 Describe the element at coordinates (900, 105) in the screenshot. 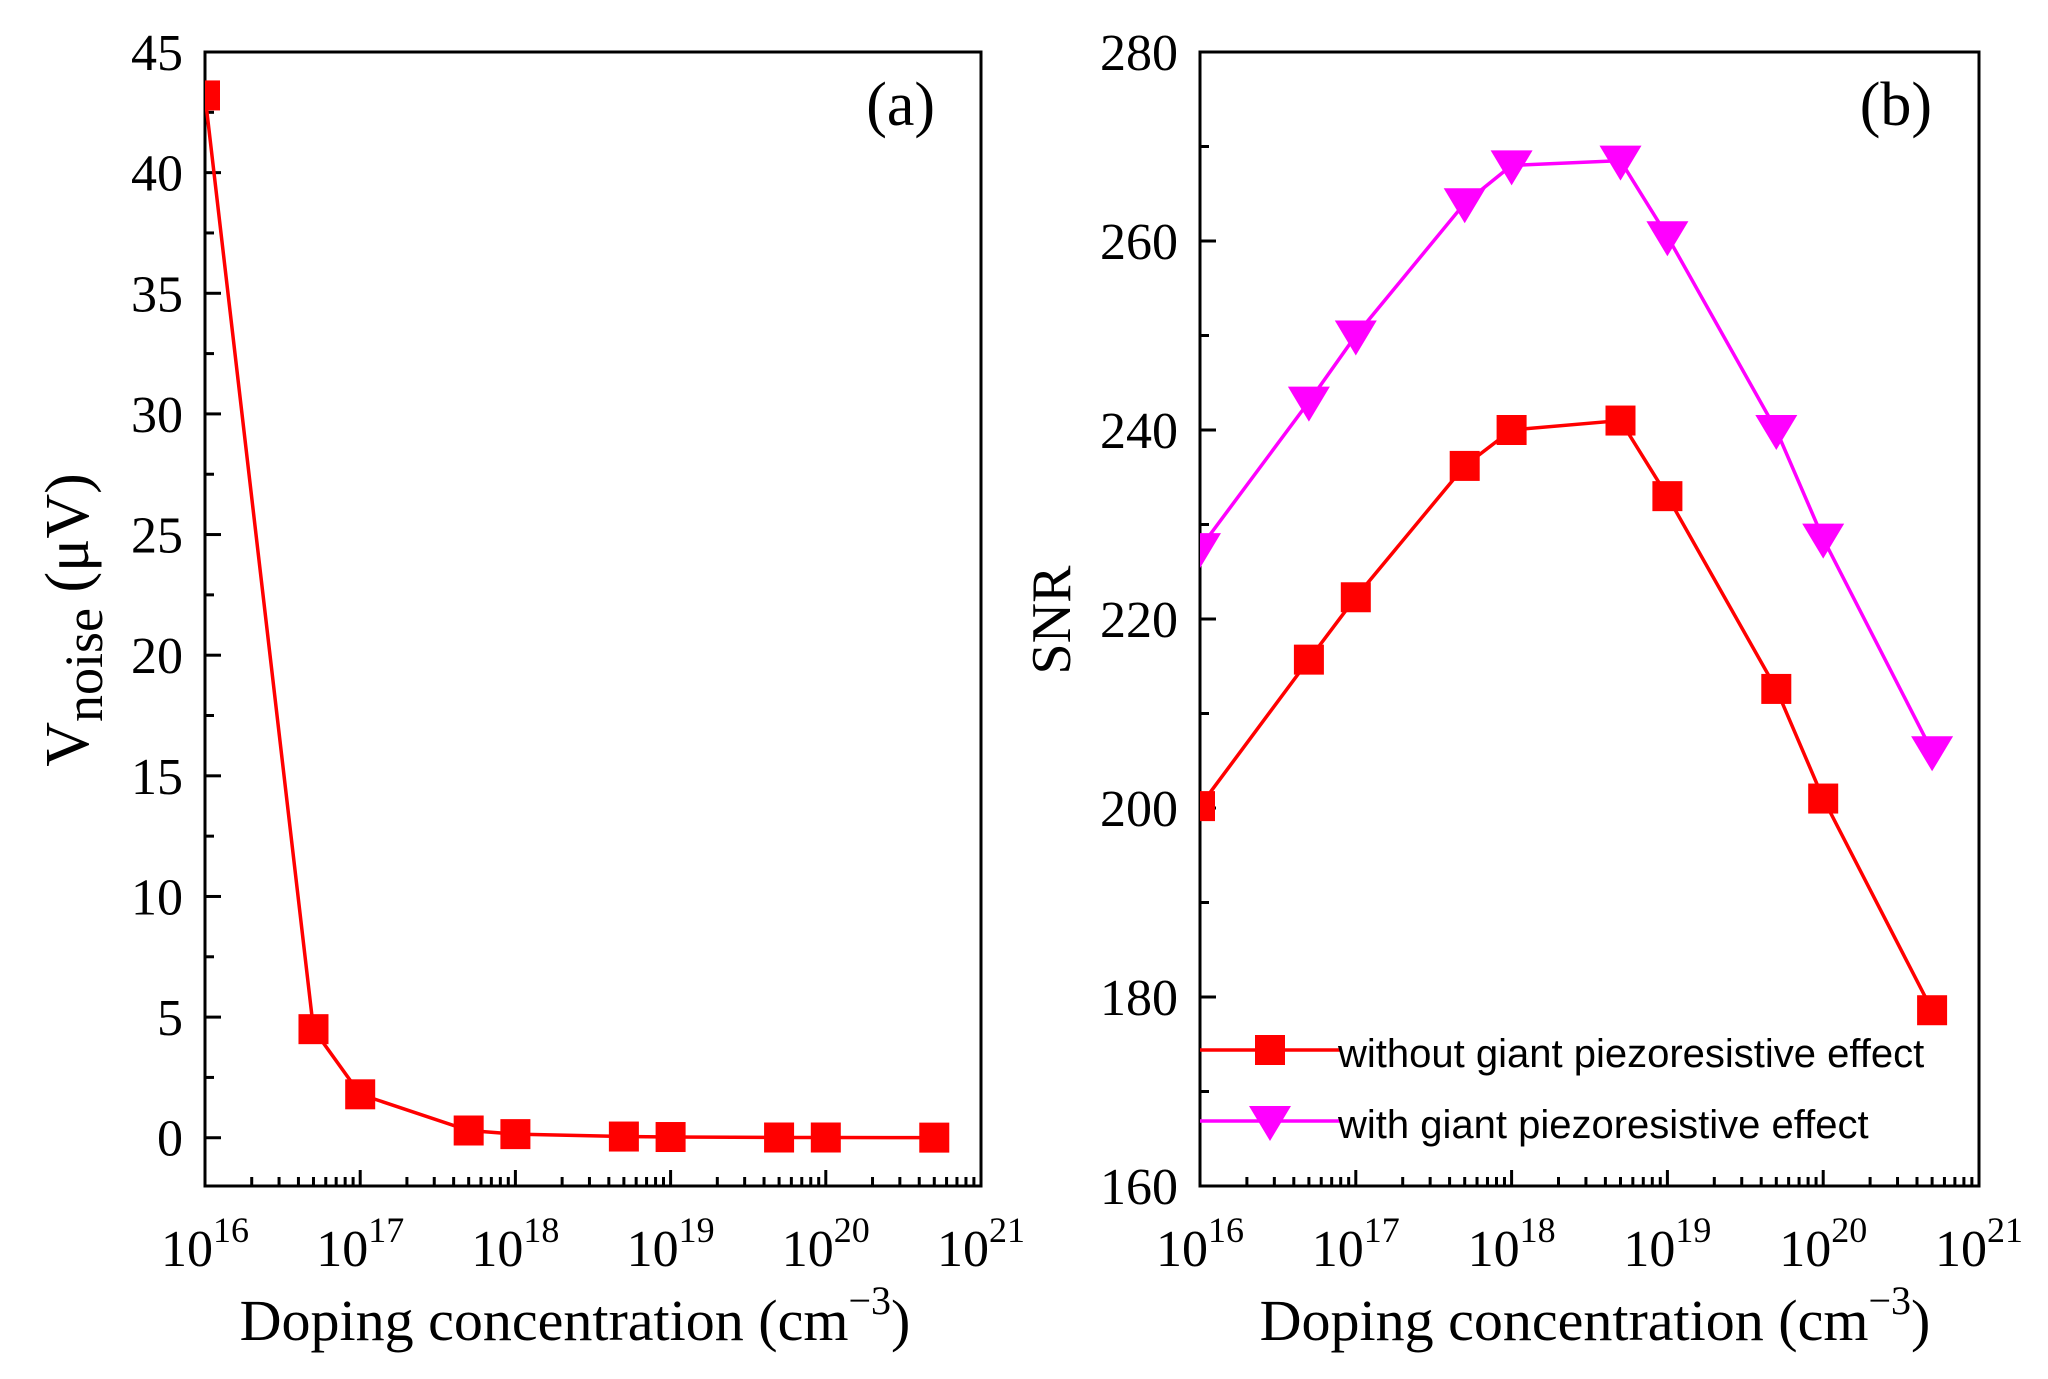

I see `panel-a-label: (a)` at that location.